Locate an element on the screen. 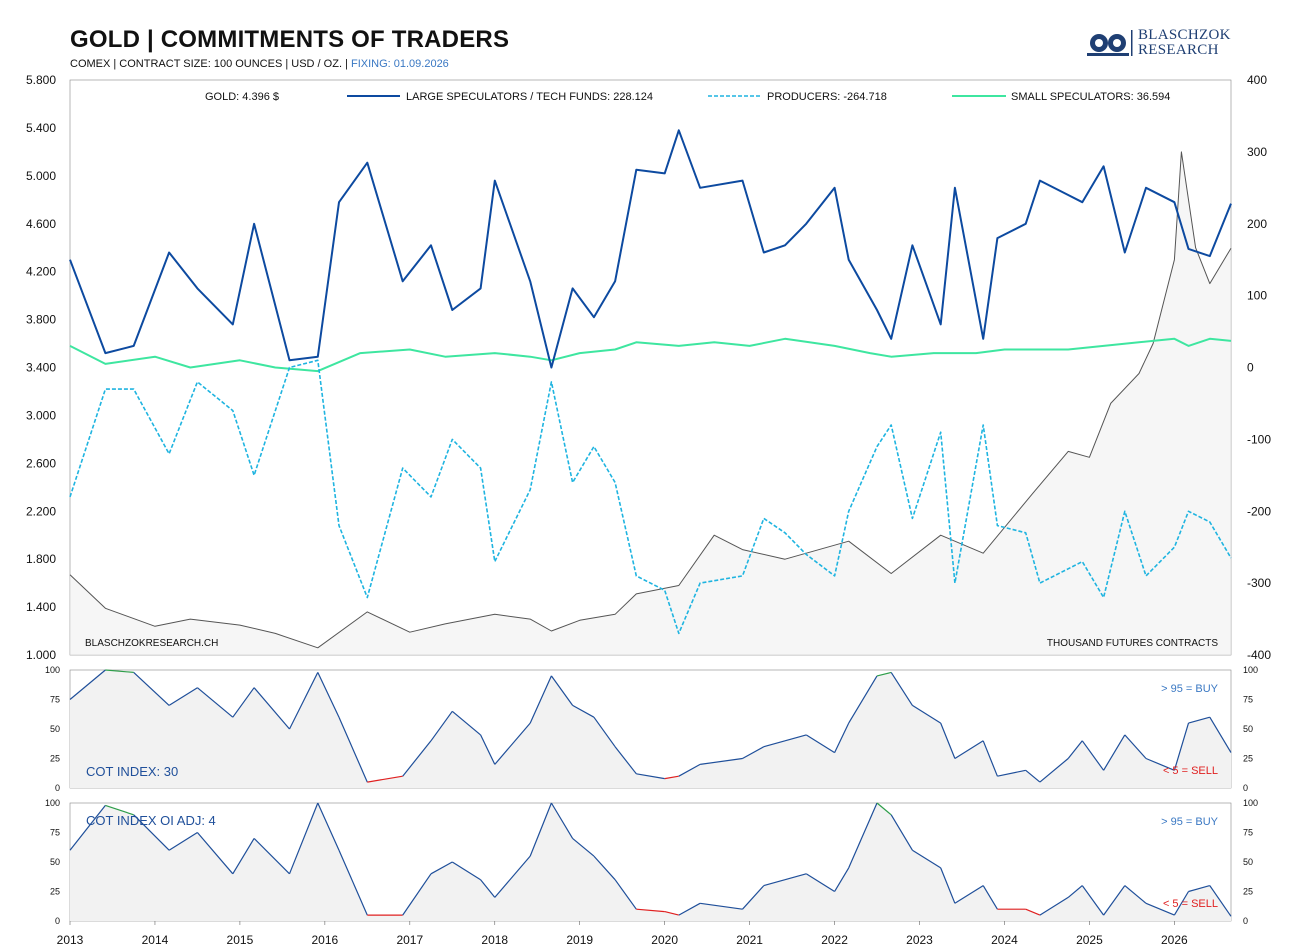 Image resolution: width=1307 pixels, height=951 pixels. logo-emblem-icon is located at coordinates (1110, 43).